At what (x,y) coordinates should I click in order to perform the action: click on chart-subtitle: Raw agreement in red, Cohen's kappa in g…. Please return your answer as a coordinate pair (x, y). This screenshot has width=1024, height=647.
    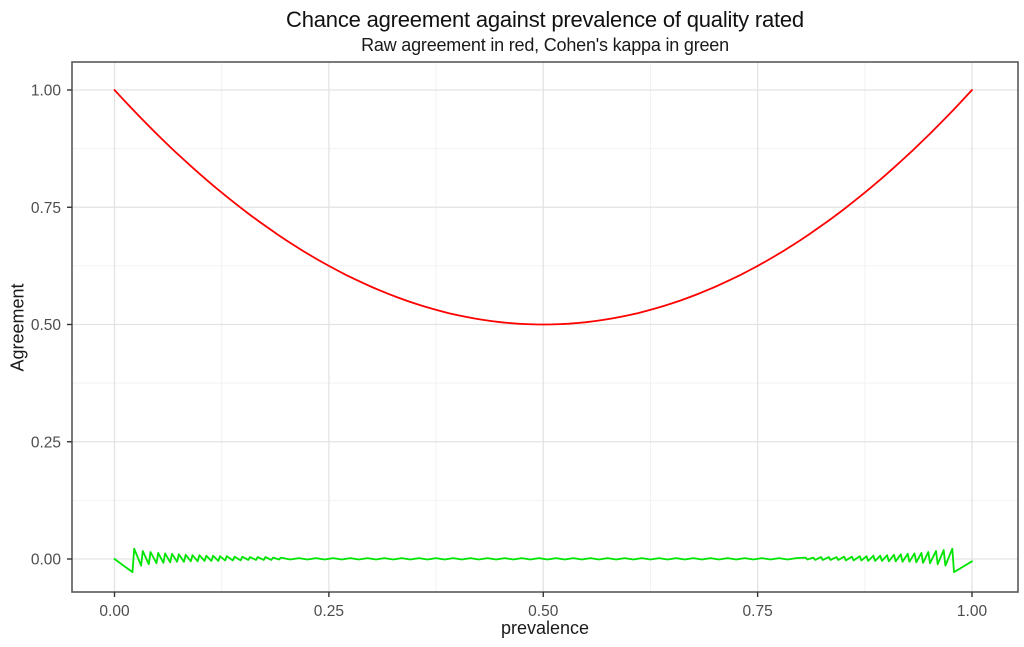
    Looking at the image, I should click on (545, 45).